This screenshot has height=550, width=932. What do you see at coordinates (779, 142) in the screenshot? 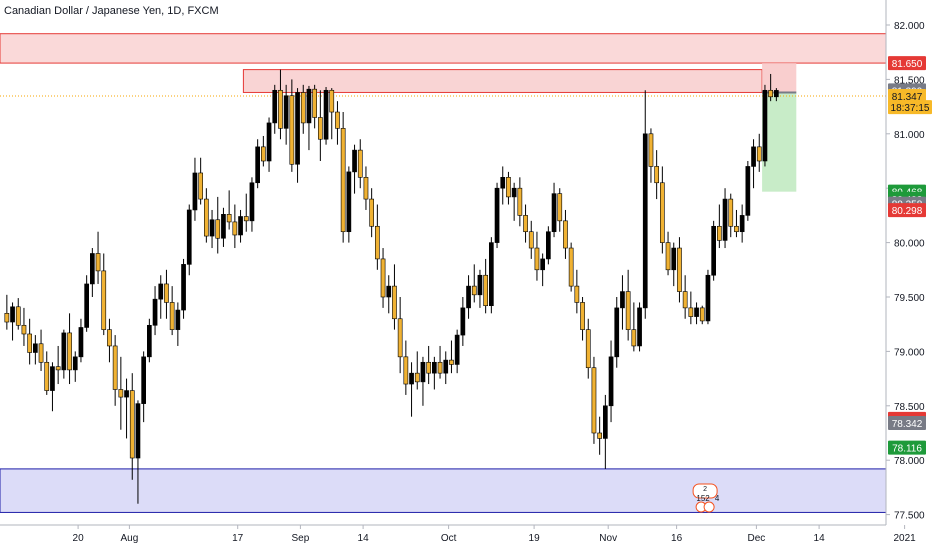
I see `target-box` at bounding box center [779, 142].